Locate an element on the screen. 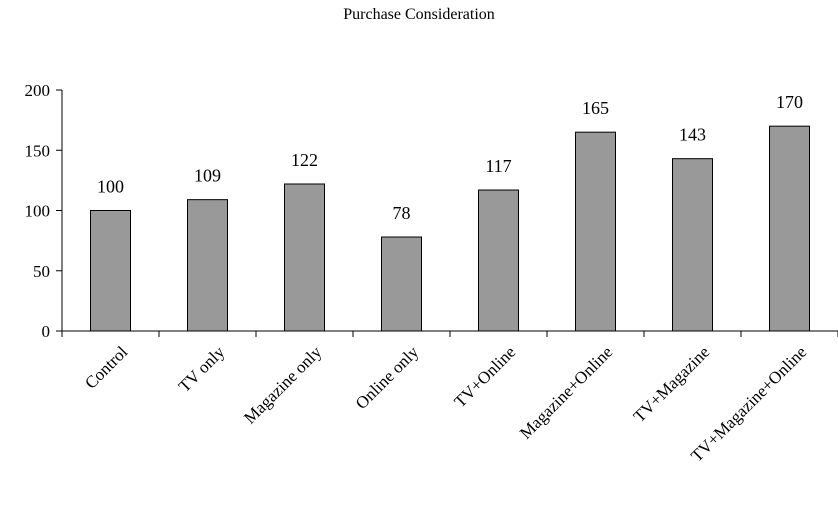  y-tick-label: 150 is located at coordinates (38, 150).